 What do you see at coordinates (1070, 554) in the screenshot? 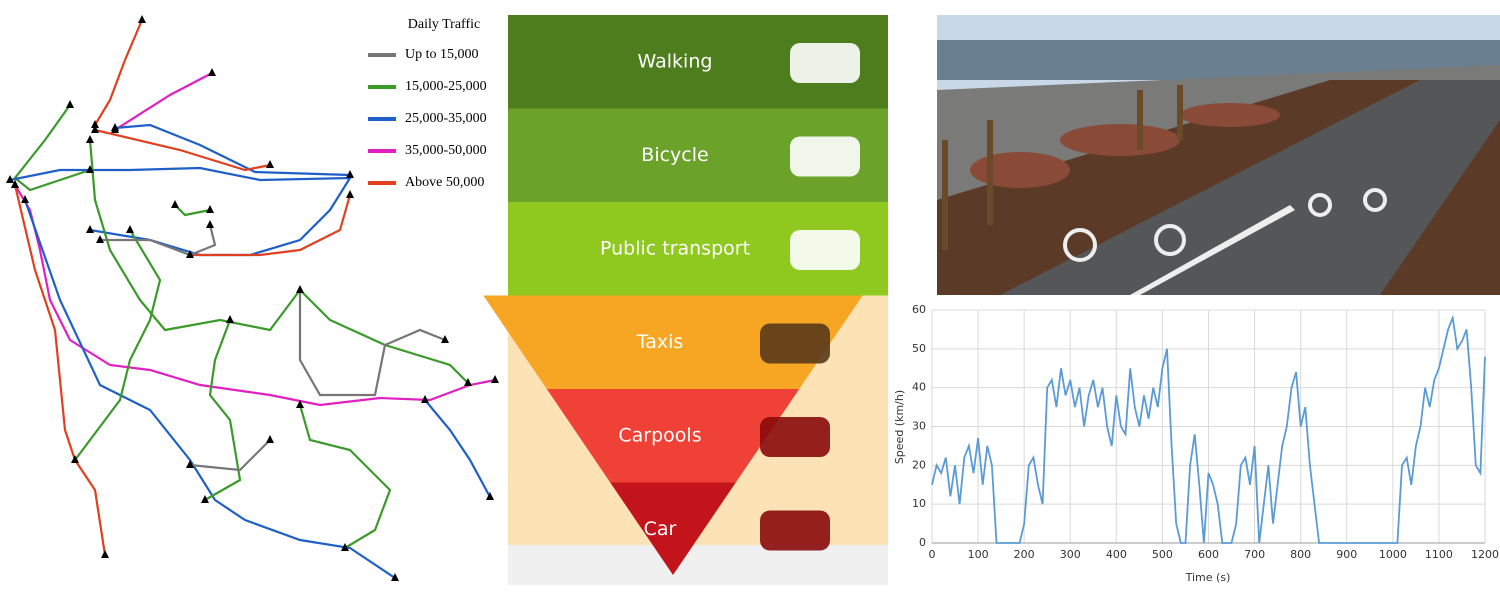
I see `x-tick-label: 300` at bounding box center [1070, 554].